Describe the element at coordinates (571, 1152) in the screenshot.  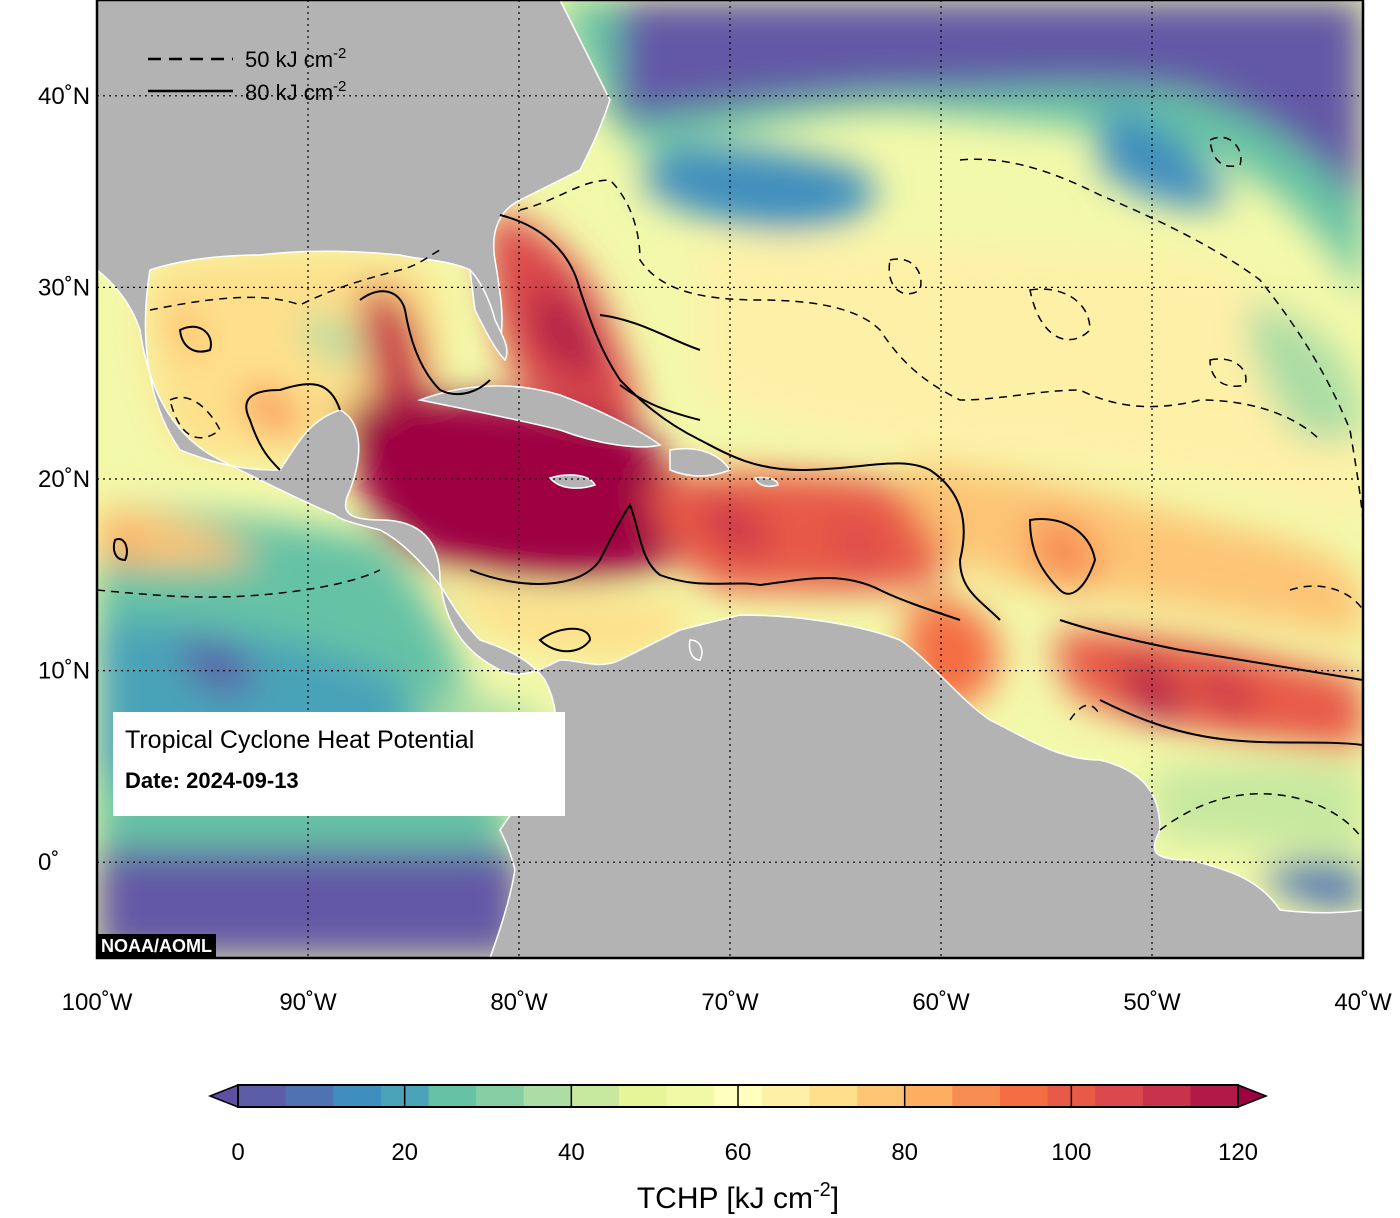
I see `colorbar-tick-label: 40` at that location.